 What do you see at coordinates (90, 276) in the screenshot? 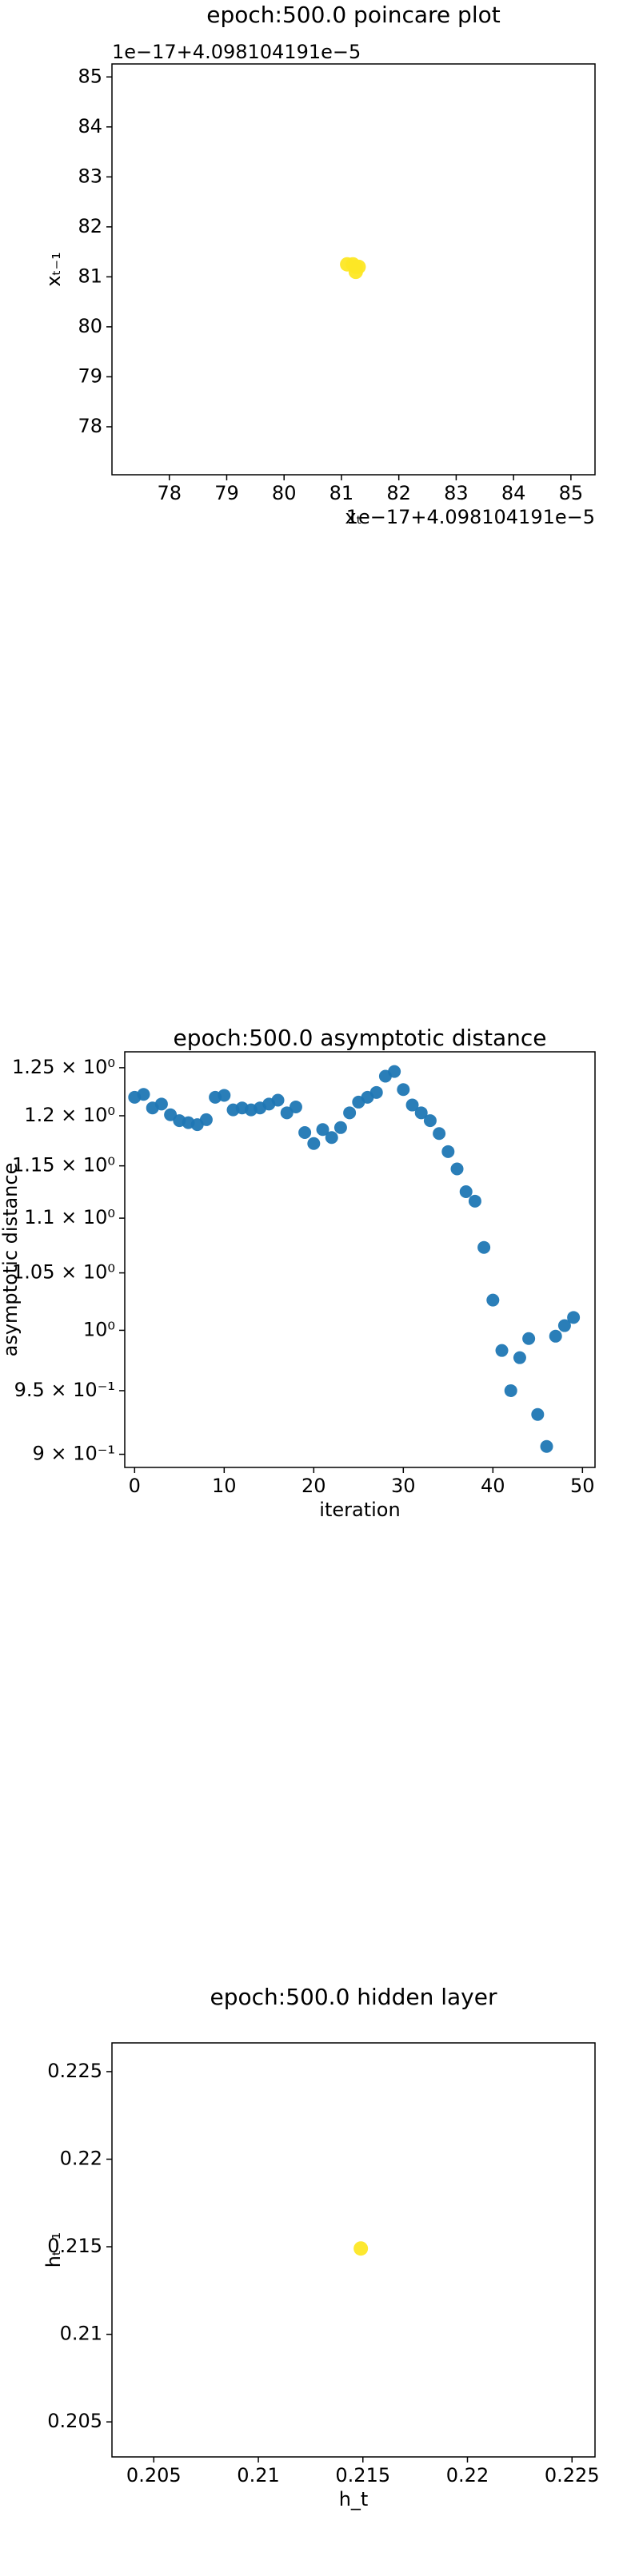
I see `y-tick-label: 81` at bounding box center [90, 276].